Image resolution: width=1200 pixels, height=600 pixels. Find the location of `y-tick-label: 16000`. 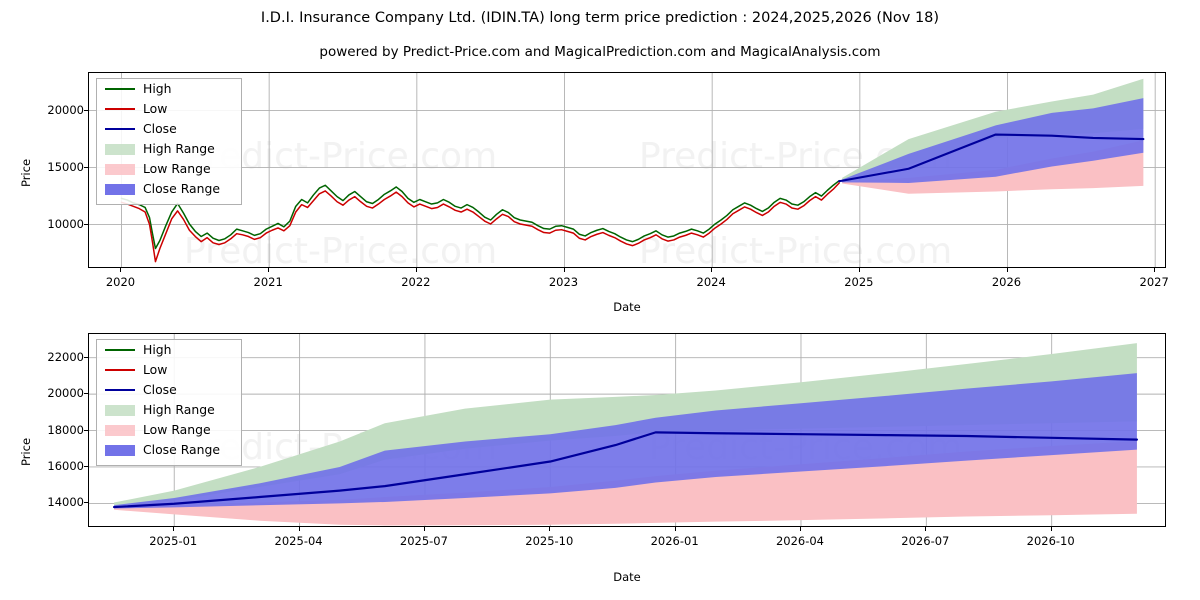

y-tick-label: 16000 is located at coordinates (65, 465).